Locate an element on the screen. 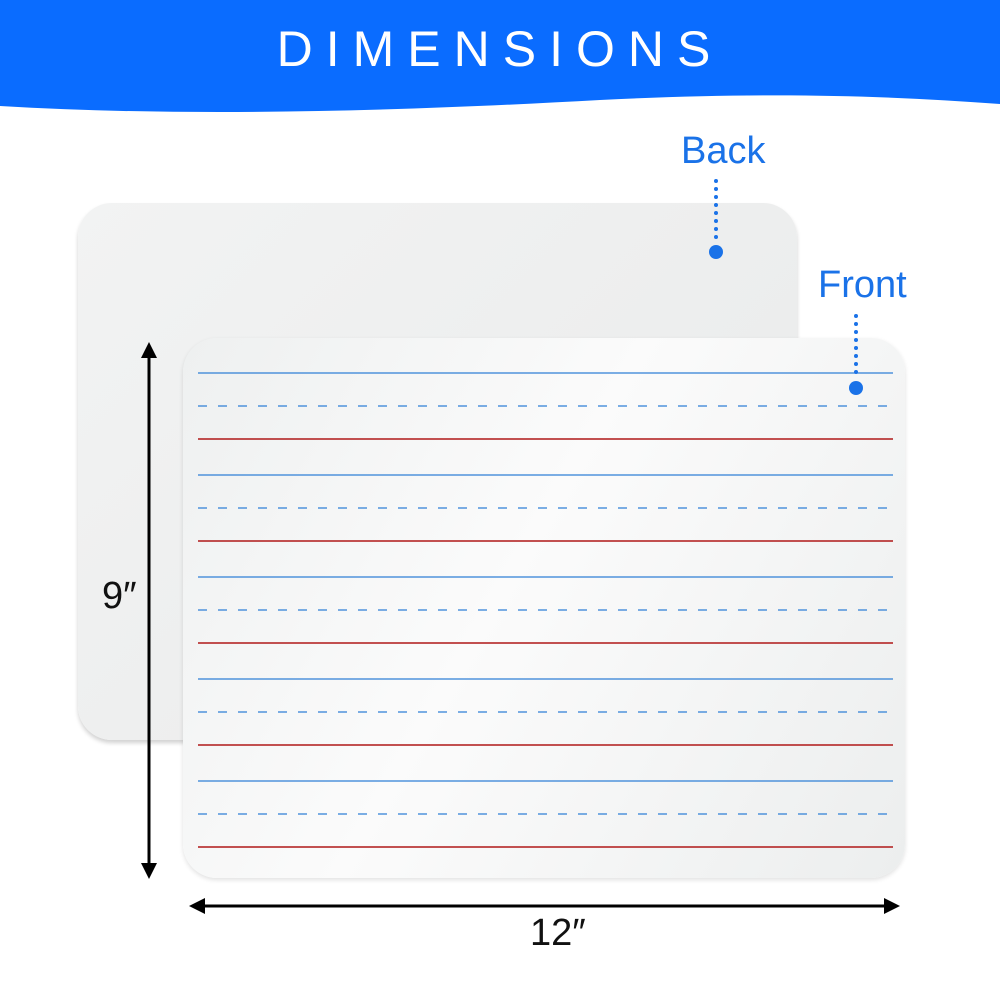 Image resolution: width=1000 pixels, height=1000 pixels. height-label: 9″ is located at coordinates (119, 596).